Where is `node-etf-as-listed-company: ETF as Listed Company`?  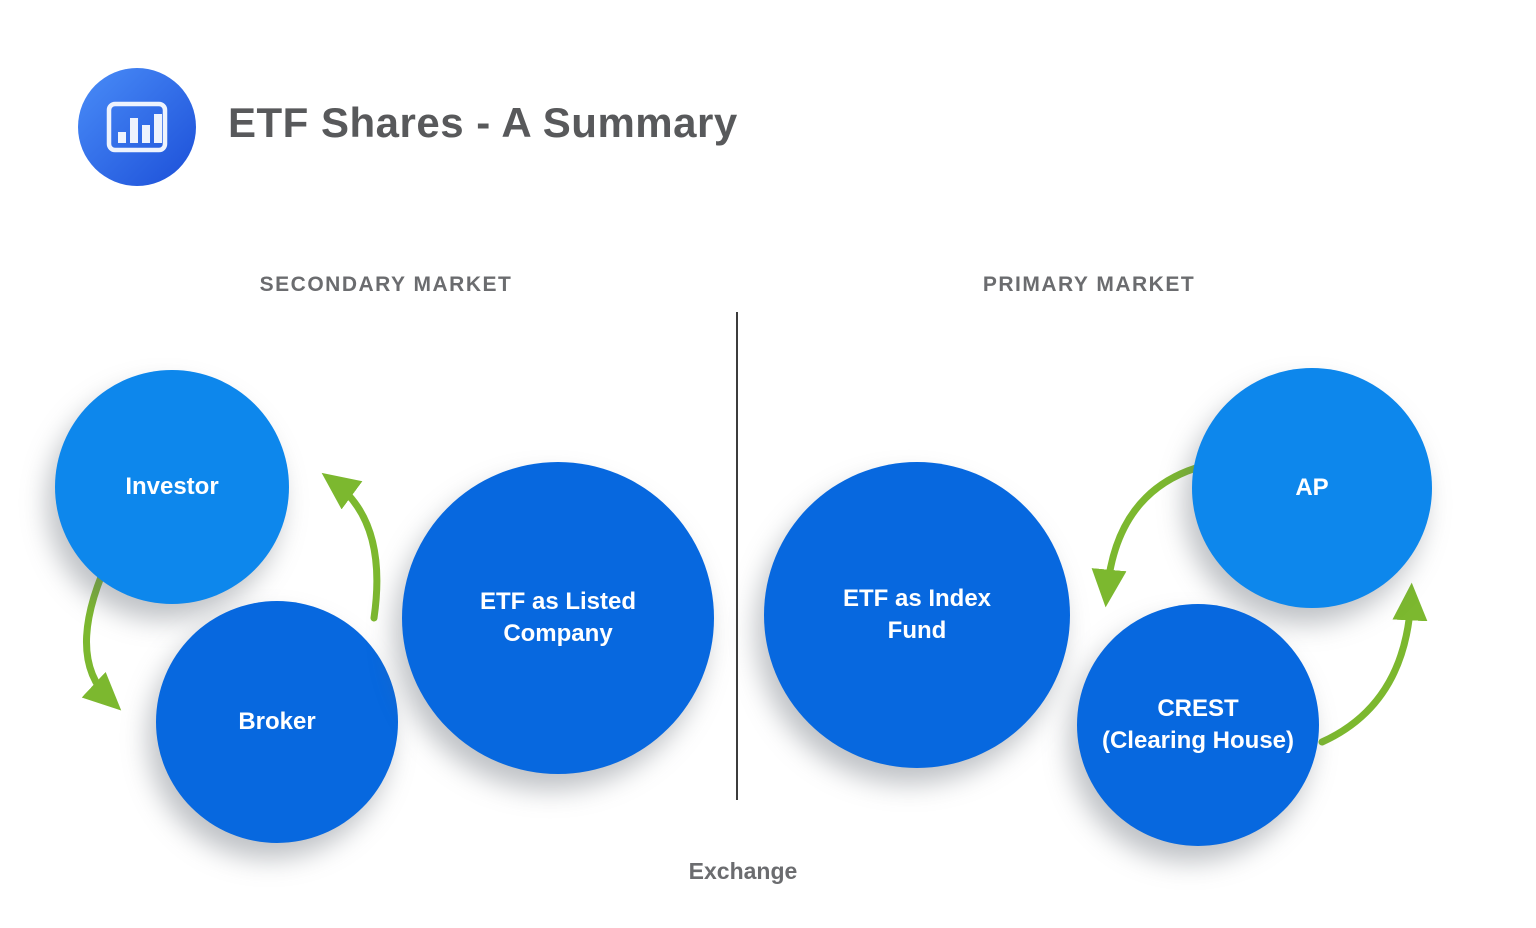 node-etf-as-listed-company: ETF as Listed Company is located at coordinates (558, 618).